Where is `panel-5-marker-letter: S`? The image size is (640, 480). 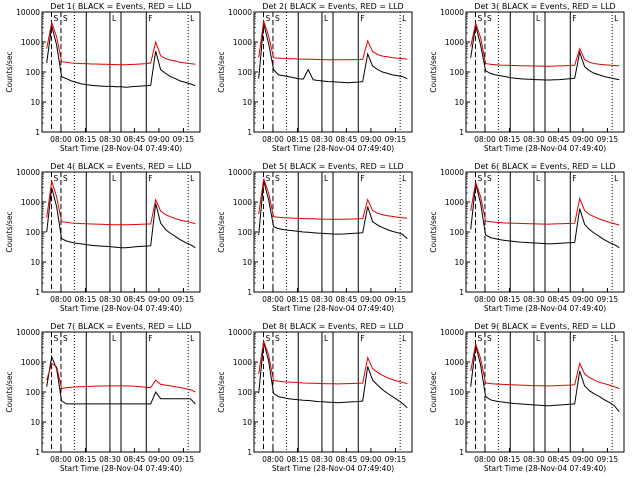 panel-5-marker-letter: S is located at coordinates (267, 178).